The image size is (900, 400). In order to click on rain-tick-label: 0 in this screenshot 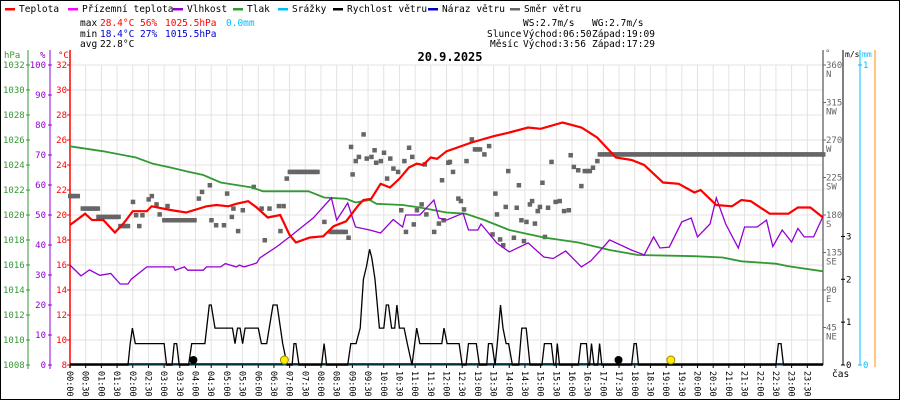, I will do `click(865, 366)`.